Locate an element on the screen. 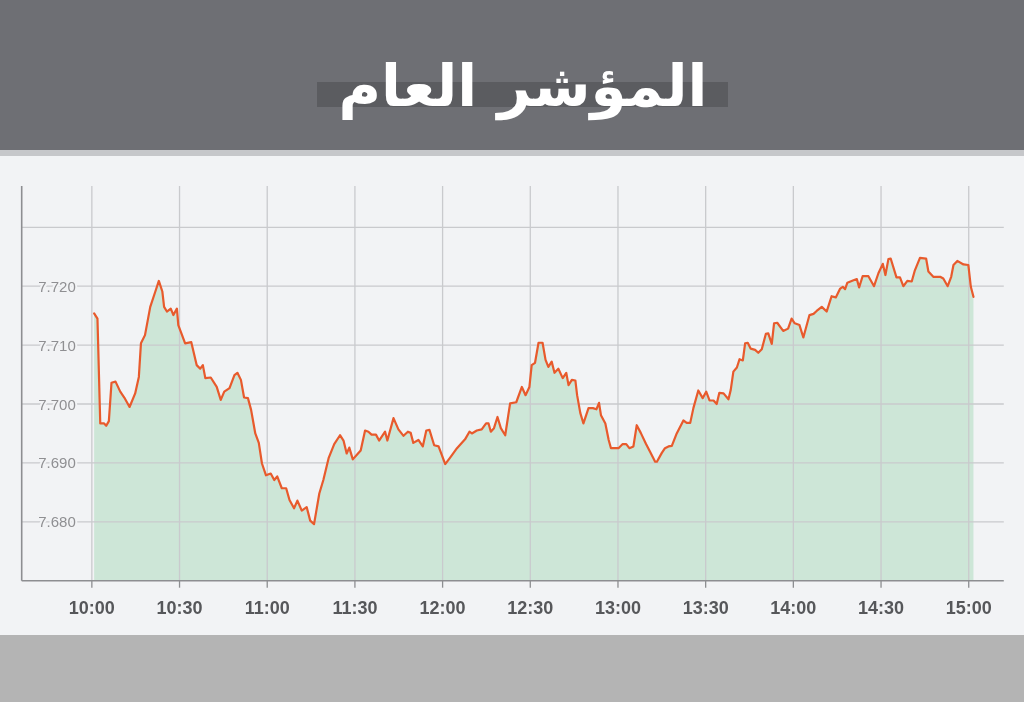 The height and width of the screenshot is (702, 1024). x-tick-label: 14:30 is located at coordinates (881, 607).